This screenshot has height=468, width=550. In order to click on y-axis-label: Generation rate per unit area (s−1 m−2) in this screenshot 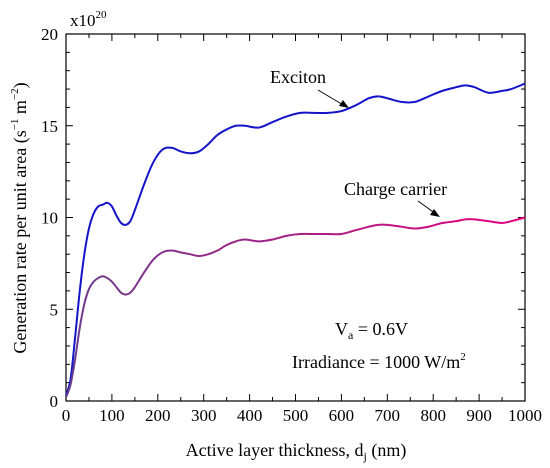, I will do `click(20, 217)`.